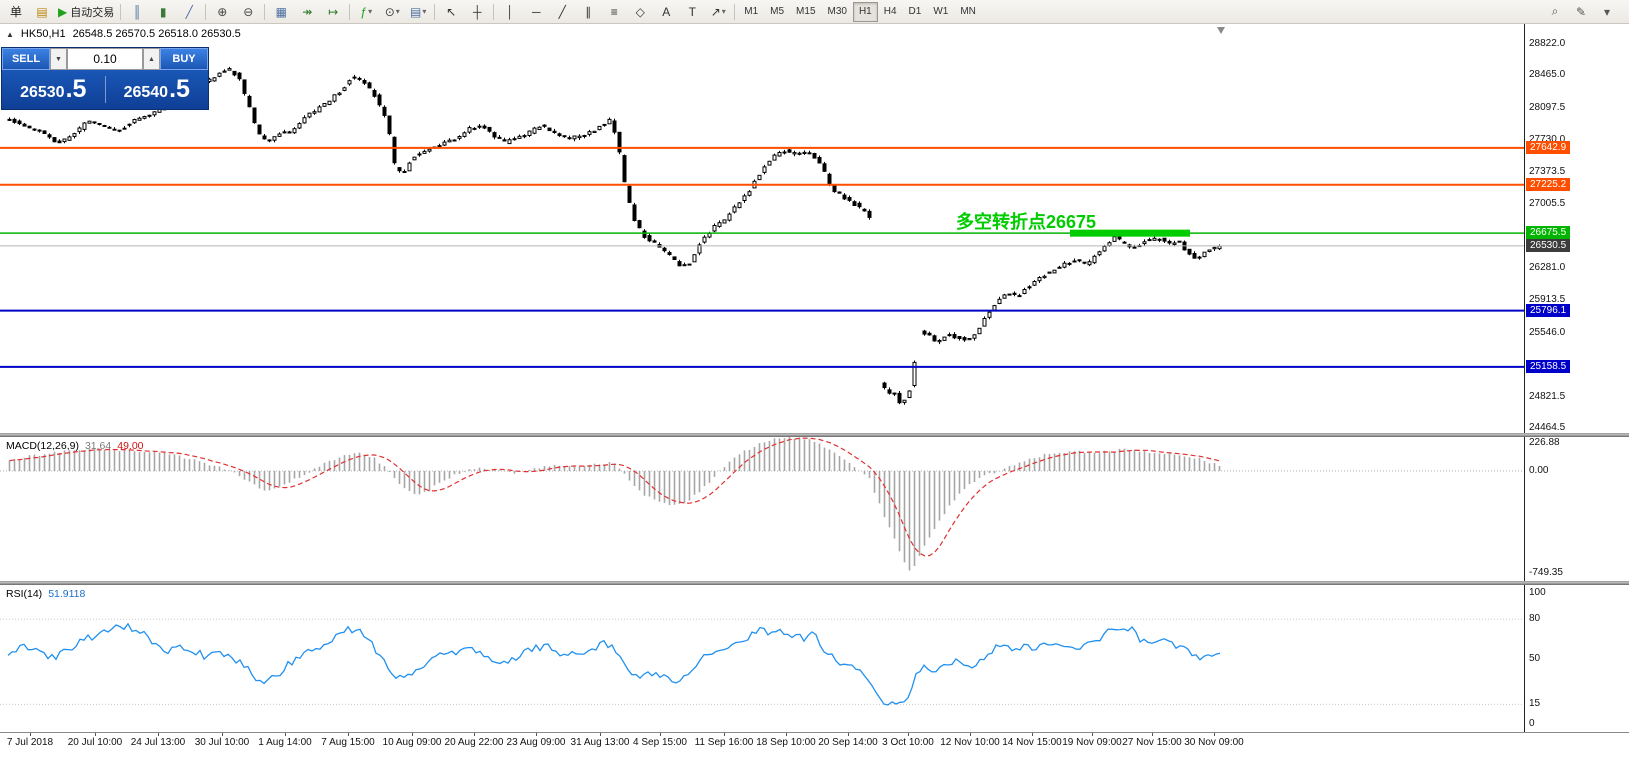 The height and width of the screenshot is (774, 1629). I want to click on resistance-line-upper-label: 27642.9, so click(1548, 147).